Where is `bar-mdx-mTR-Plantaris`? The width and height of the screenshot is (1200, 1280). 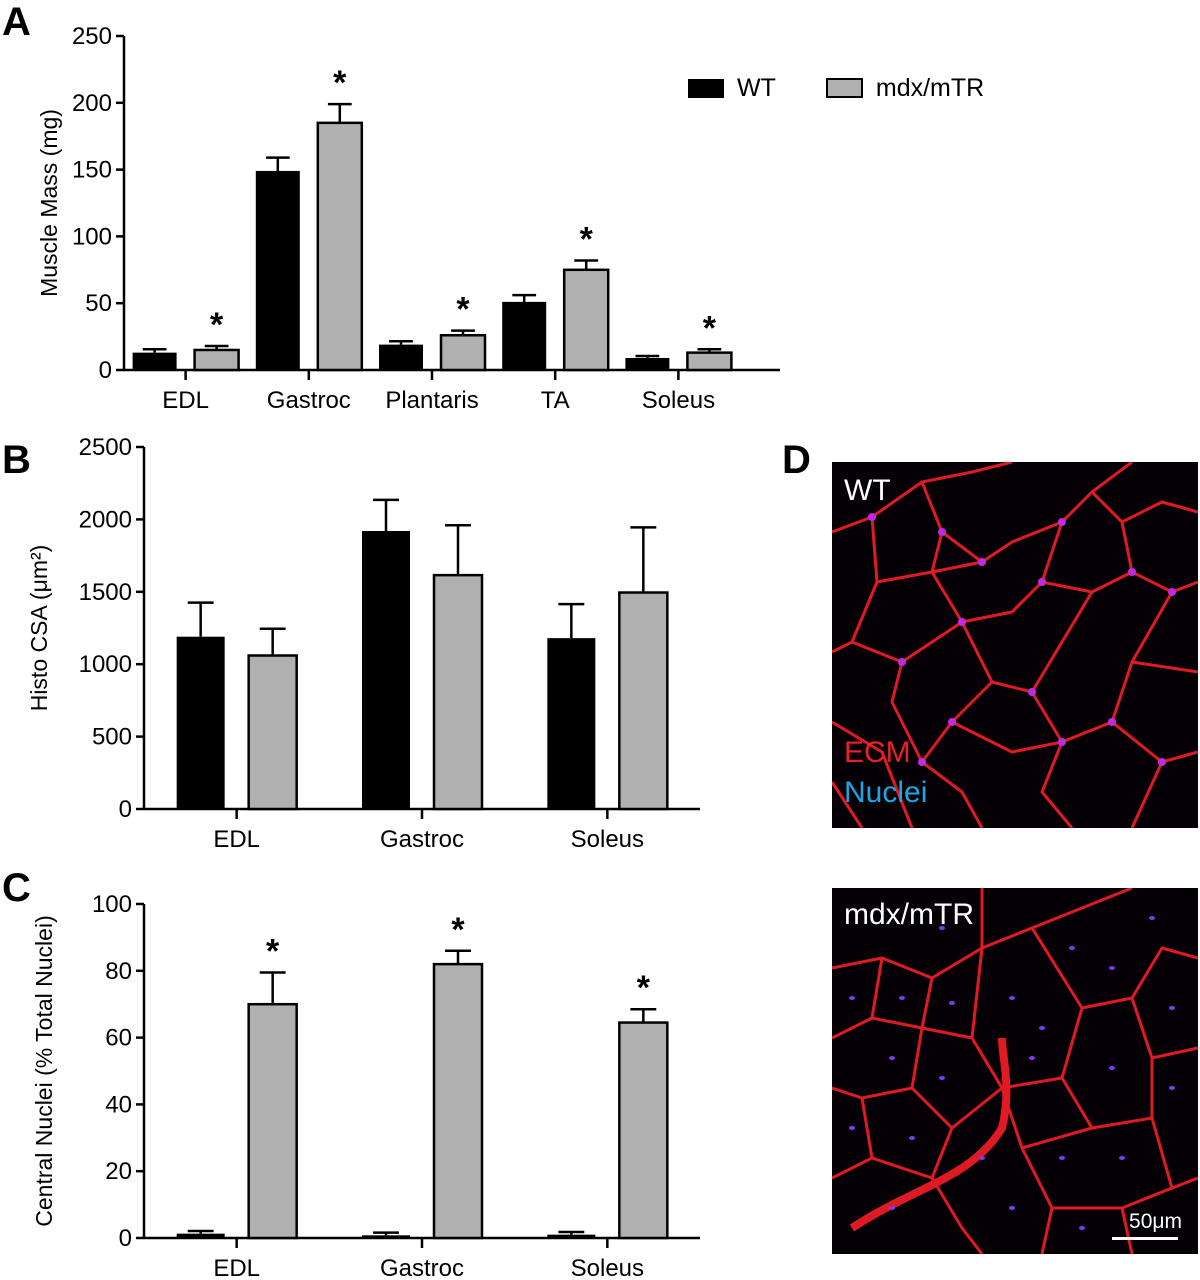
bar-mdx-mTR-Plantaris is located at coordinates (463, 353).